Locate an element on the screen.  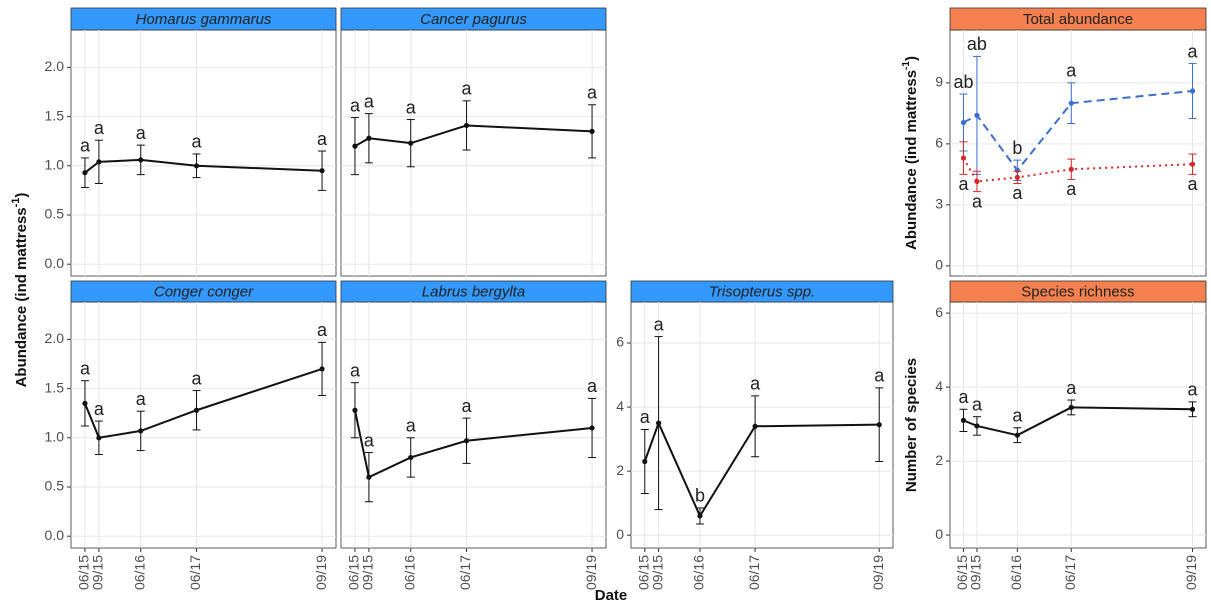
y-tick-label: 1.5 is located at coordinates (55, 387).